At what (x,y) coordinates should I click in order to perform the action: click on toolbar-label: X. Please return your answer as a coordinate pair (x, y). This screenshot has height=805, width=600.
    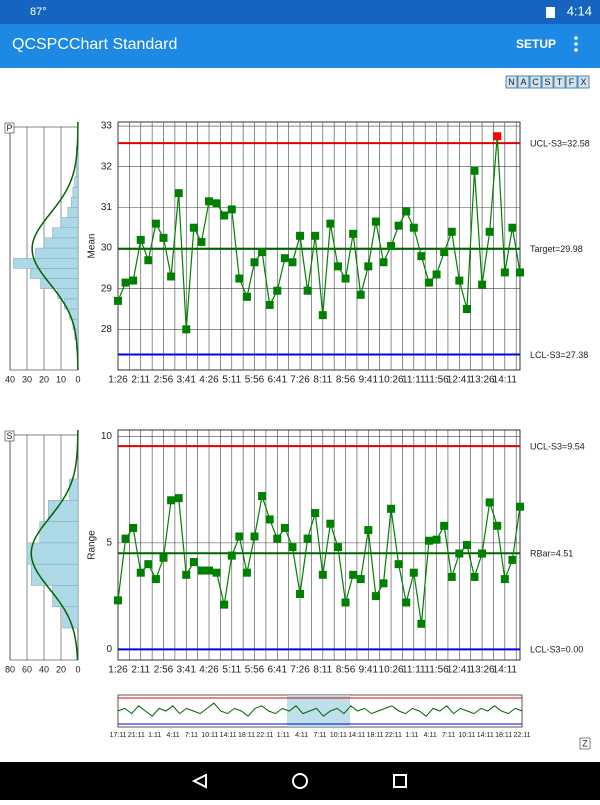
    Looking at the image, I should click on (583, 82).